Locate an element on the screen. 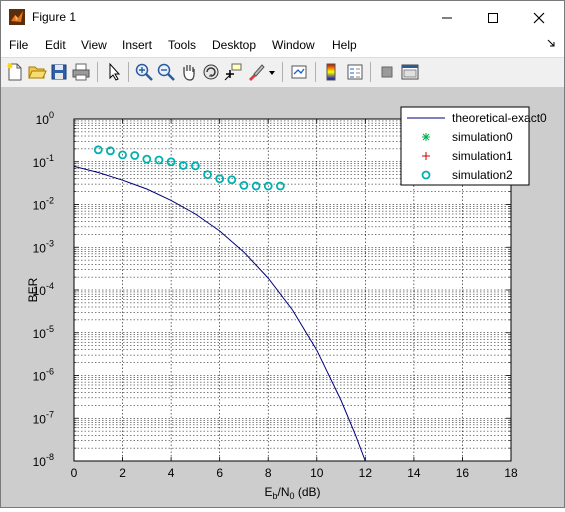  menu-desktop: Desktop is located at coordinates (234, 45).